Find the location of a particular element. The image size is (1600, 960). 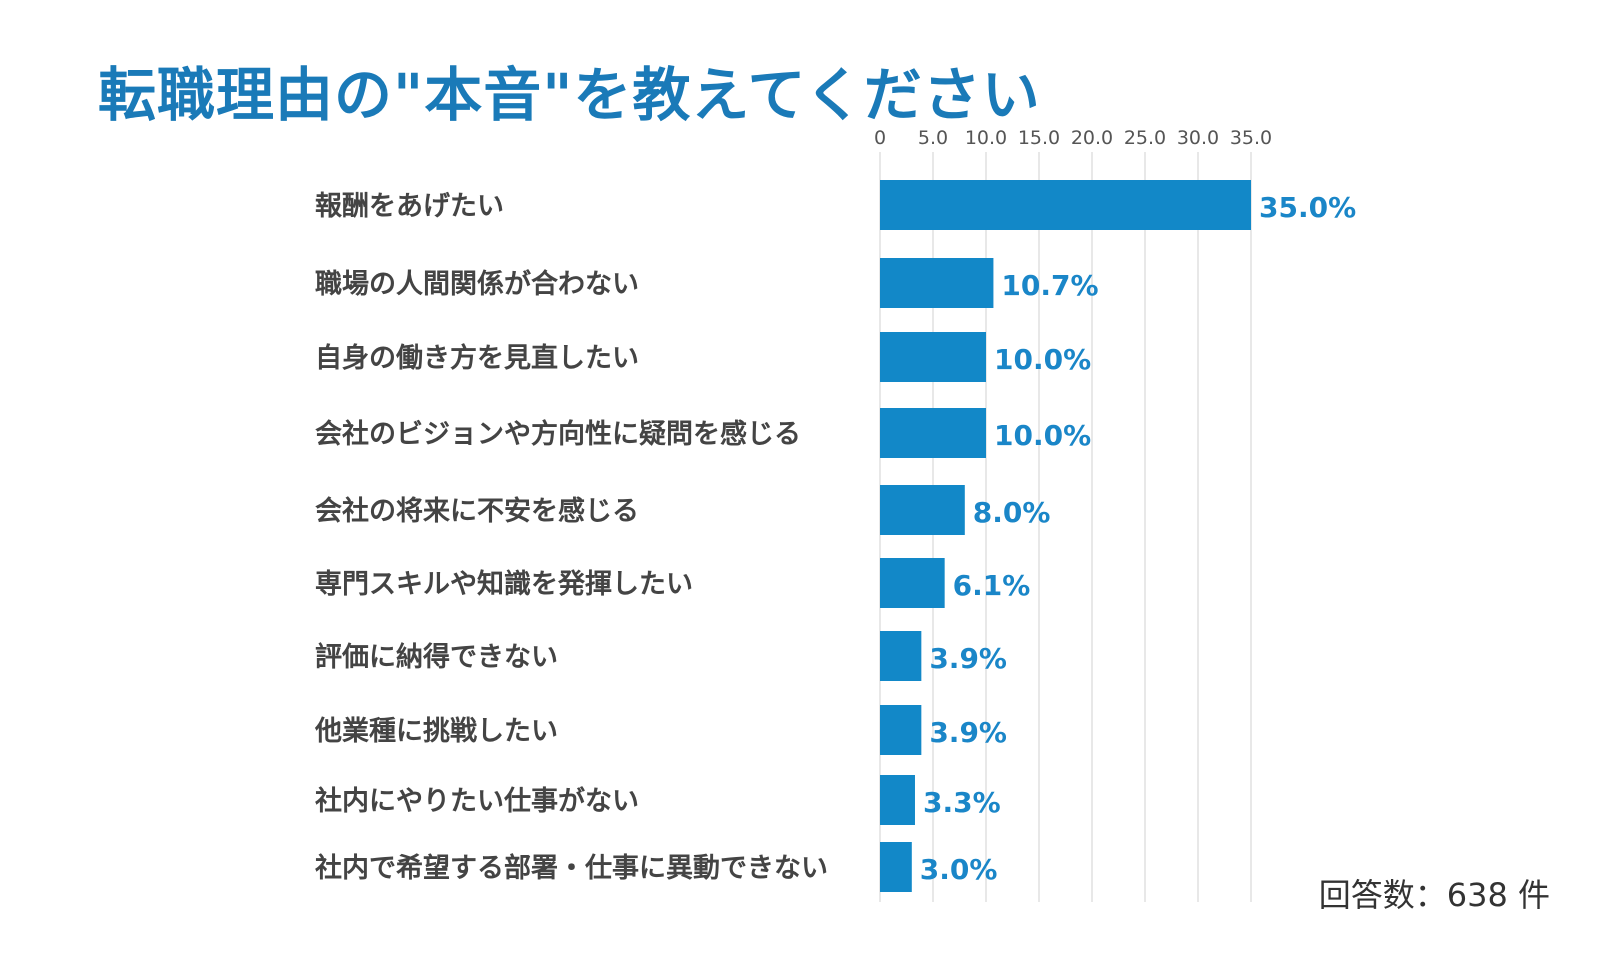

value-label: 35.0% is located at coordinates (1307, 207).